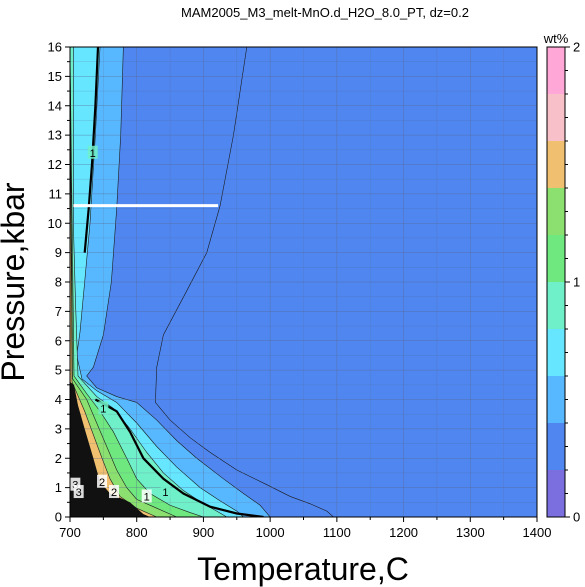 The image size is (585, 587). Describe the element at coordinates (556, 38) in the screenshot. I see `colorbar-label: wt%` at that location.